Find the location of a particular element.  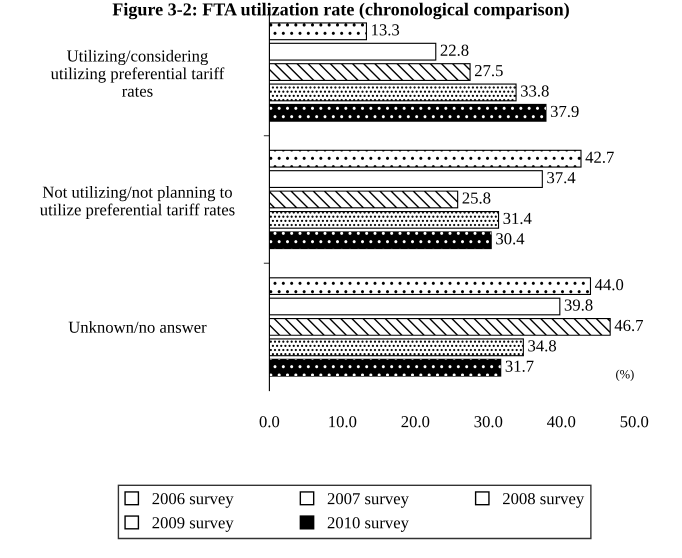

x-tick-label: 10.0 is located at coordinates (342, 422).